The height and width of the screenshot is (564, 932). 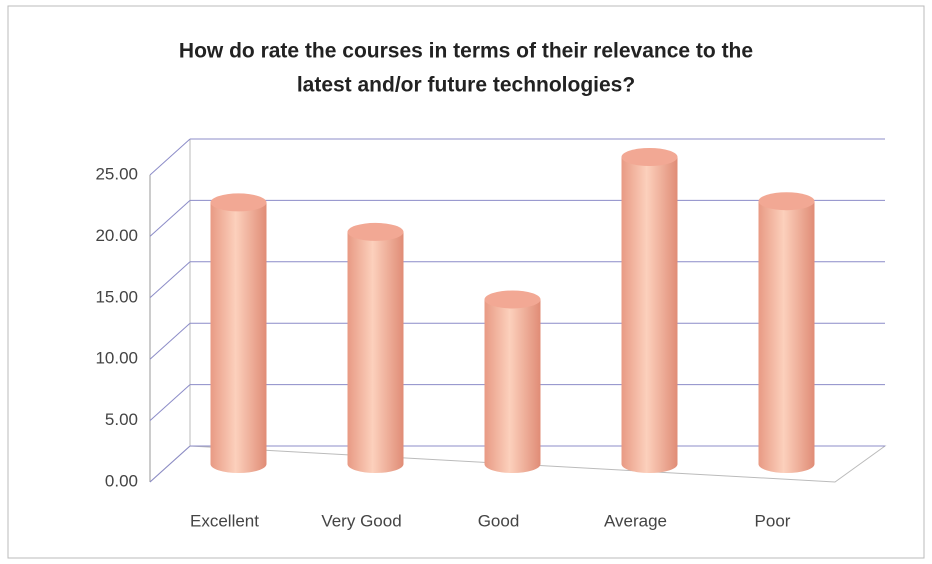 I want to click on y-tick-label: 20.00, so click(x=116, y=235).